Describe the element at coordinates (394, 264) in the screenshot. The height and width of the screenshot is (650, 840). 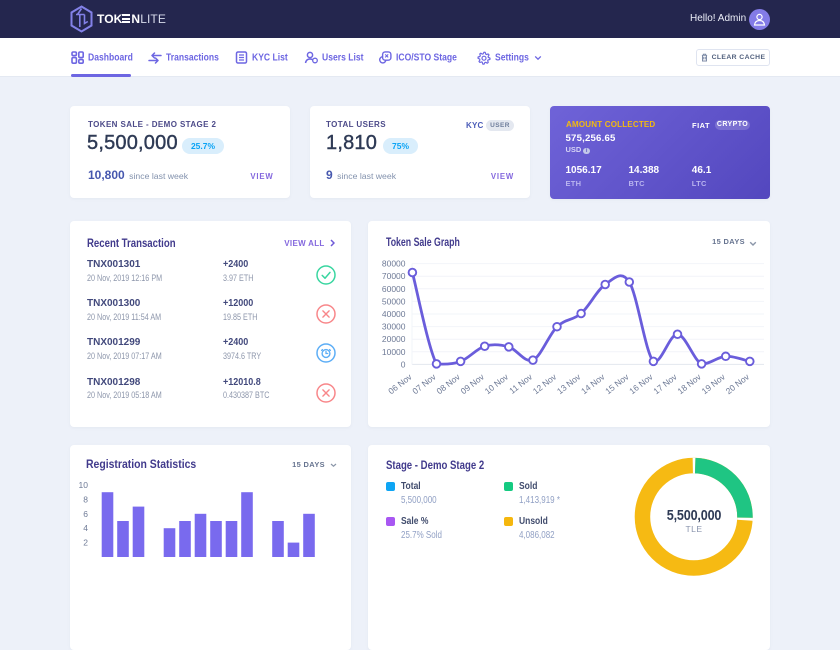
I see `svg-text: 80000` at that location.